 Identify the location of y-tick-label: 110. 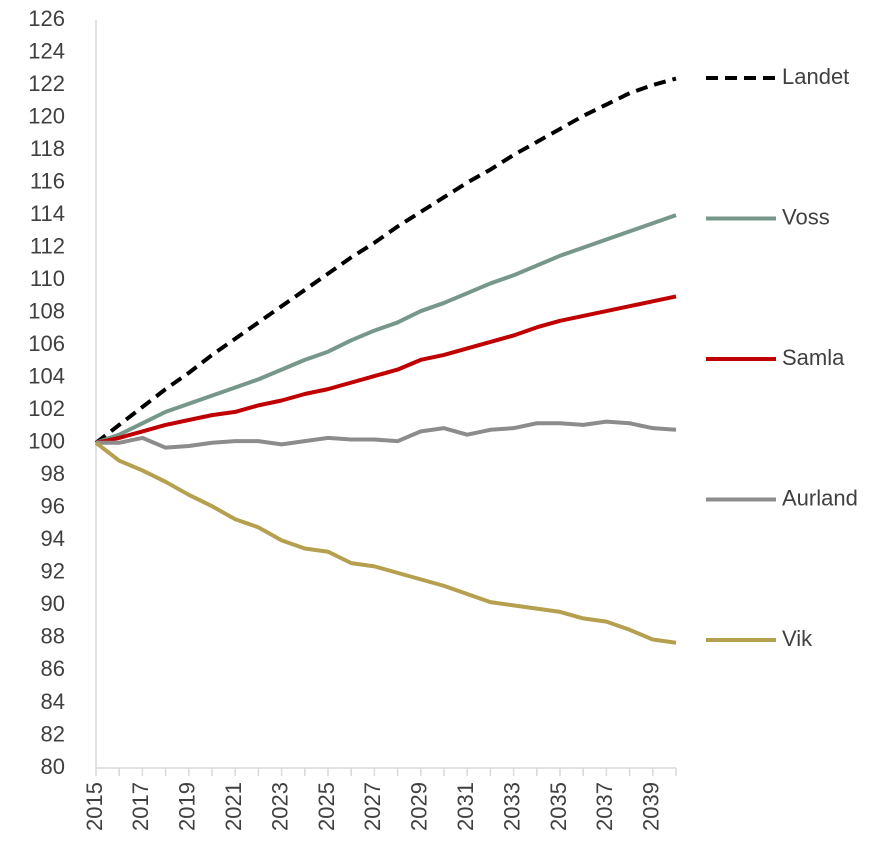
(47, 278).